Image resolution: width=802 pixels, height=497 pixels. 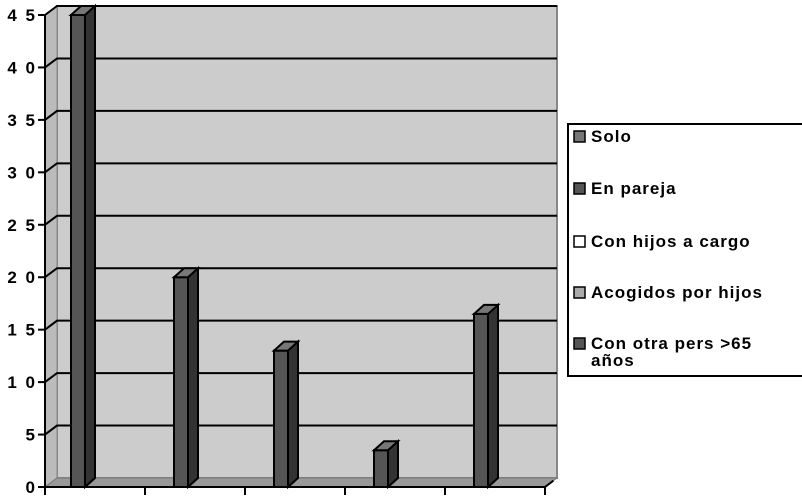 I want to click on legend-label: Con otra pers >65 años, so click(x=671, y=352).